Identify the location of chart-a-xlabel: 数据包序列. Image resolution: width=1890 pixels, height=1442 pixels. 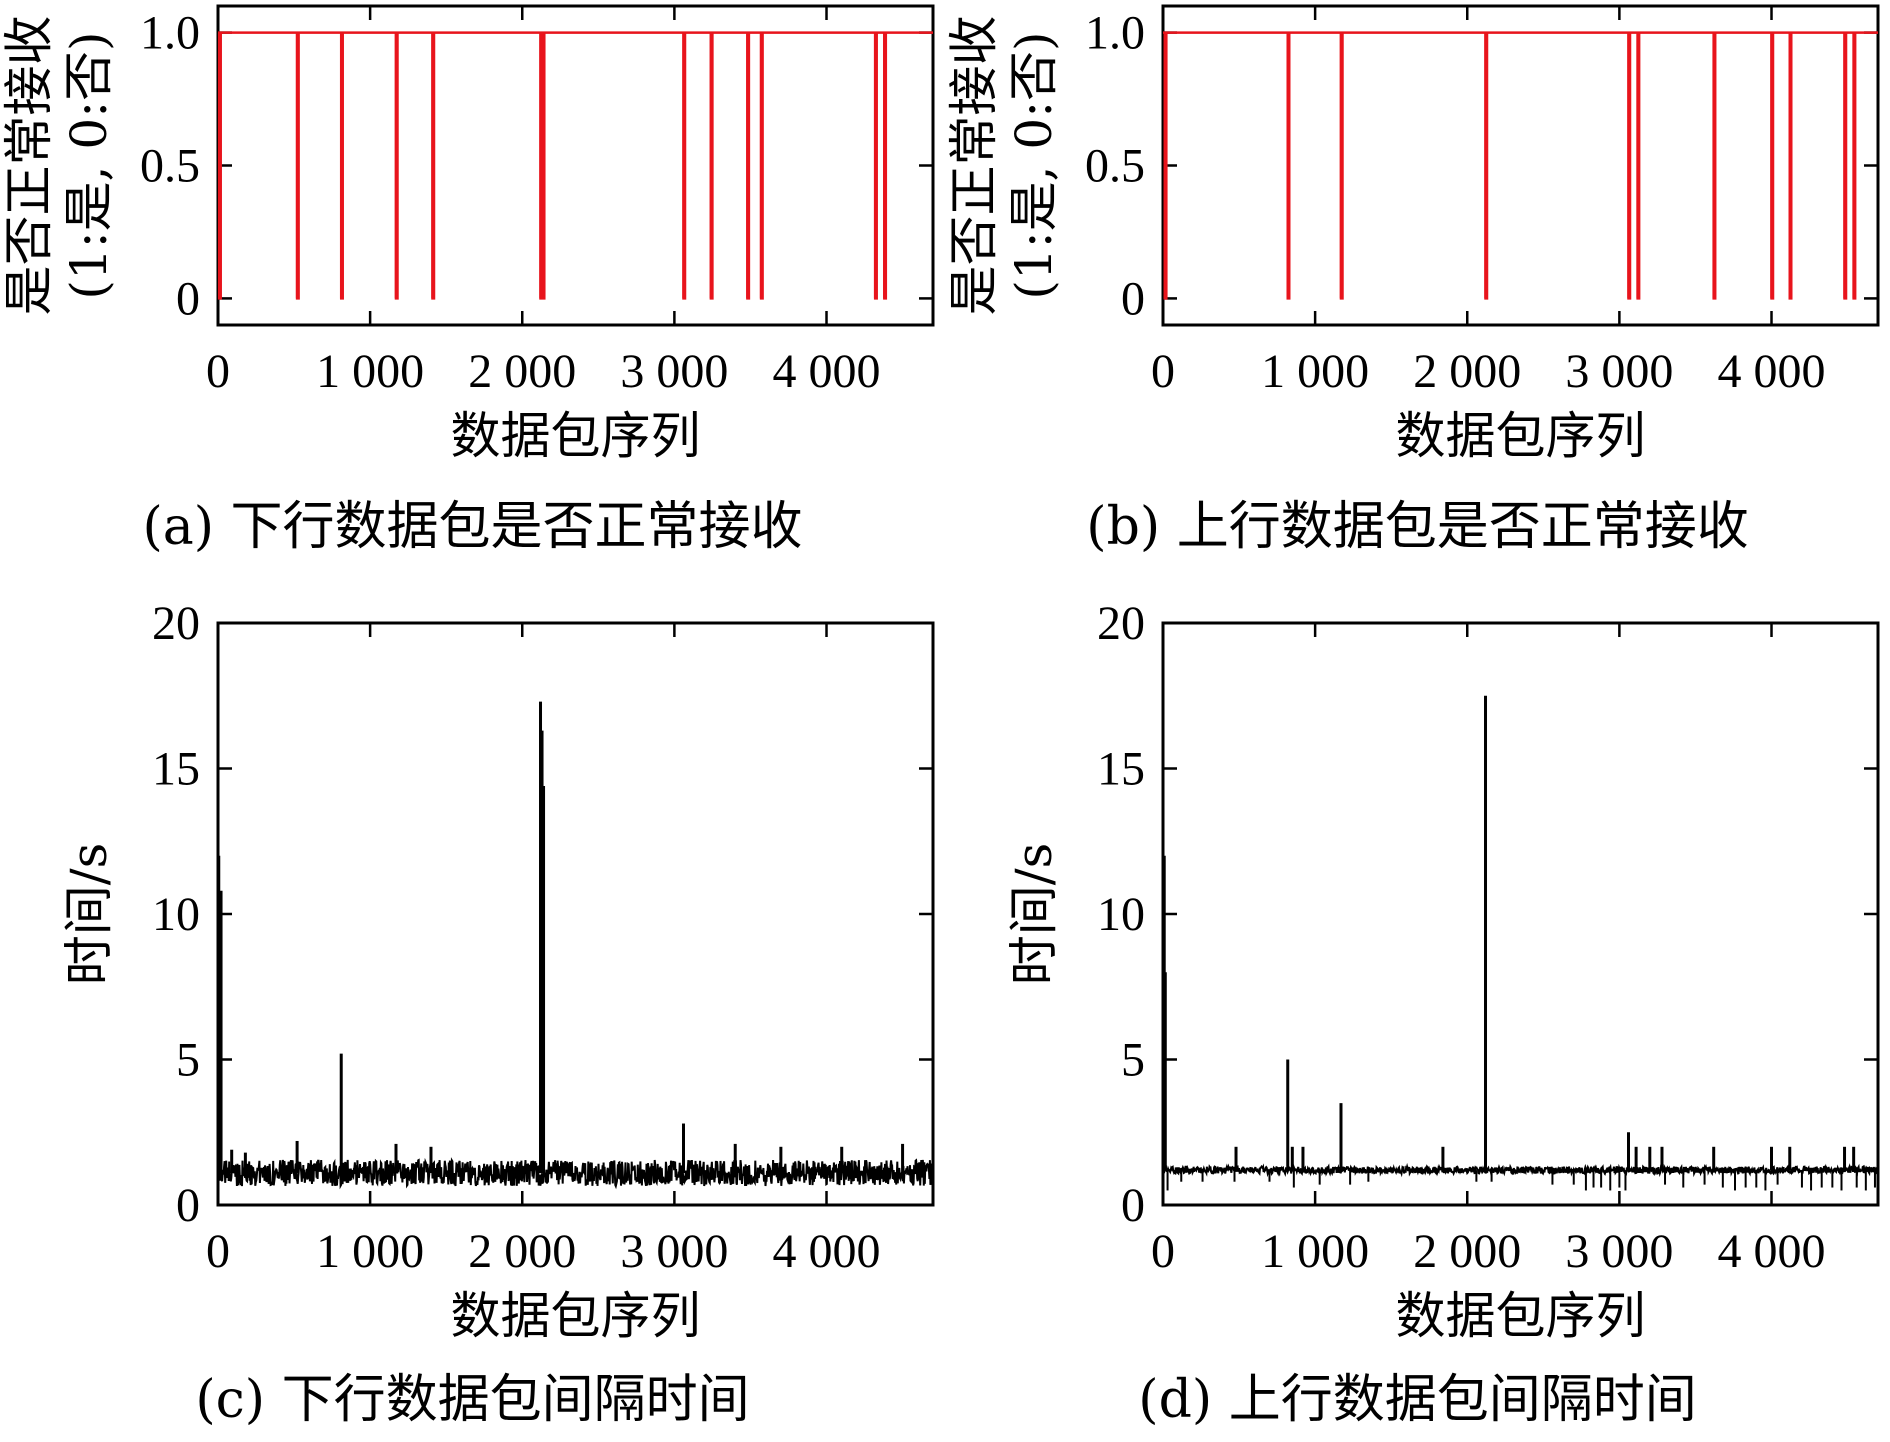
(576, 436).